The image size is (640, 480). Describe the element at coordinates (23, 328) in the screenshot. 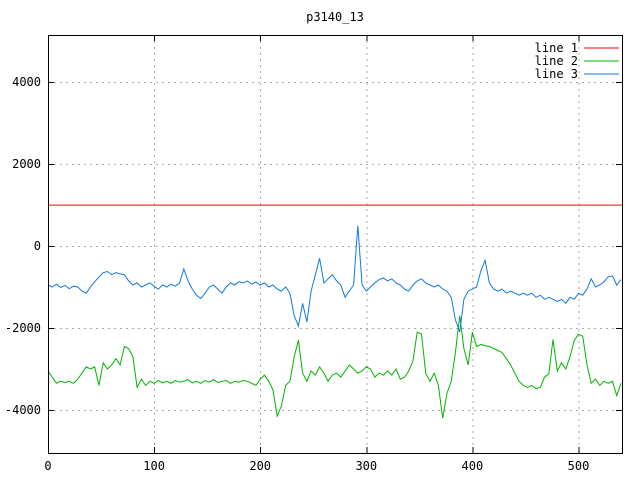

I see `y-axis-tick-label: -2000` at that location.